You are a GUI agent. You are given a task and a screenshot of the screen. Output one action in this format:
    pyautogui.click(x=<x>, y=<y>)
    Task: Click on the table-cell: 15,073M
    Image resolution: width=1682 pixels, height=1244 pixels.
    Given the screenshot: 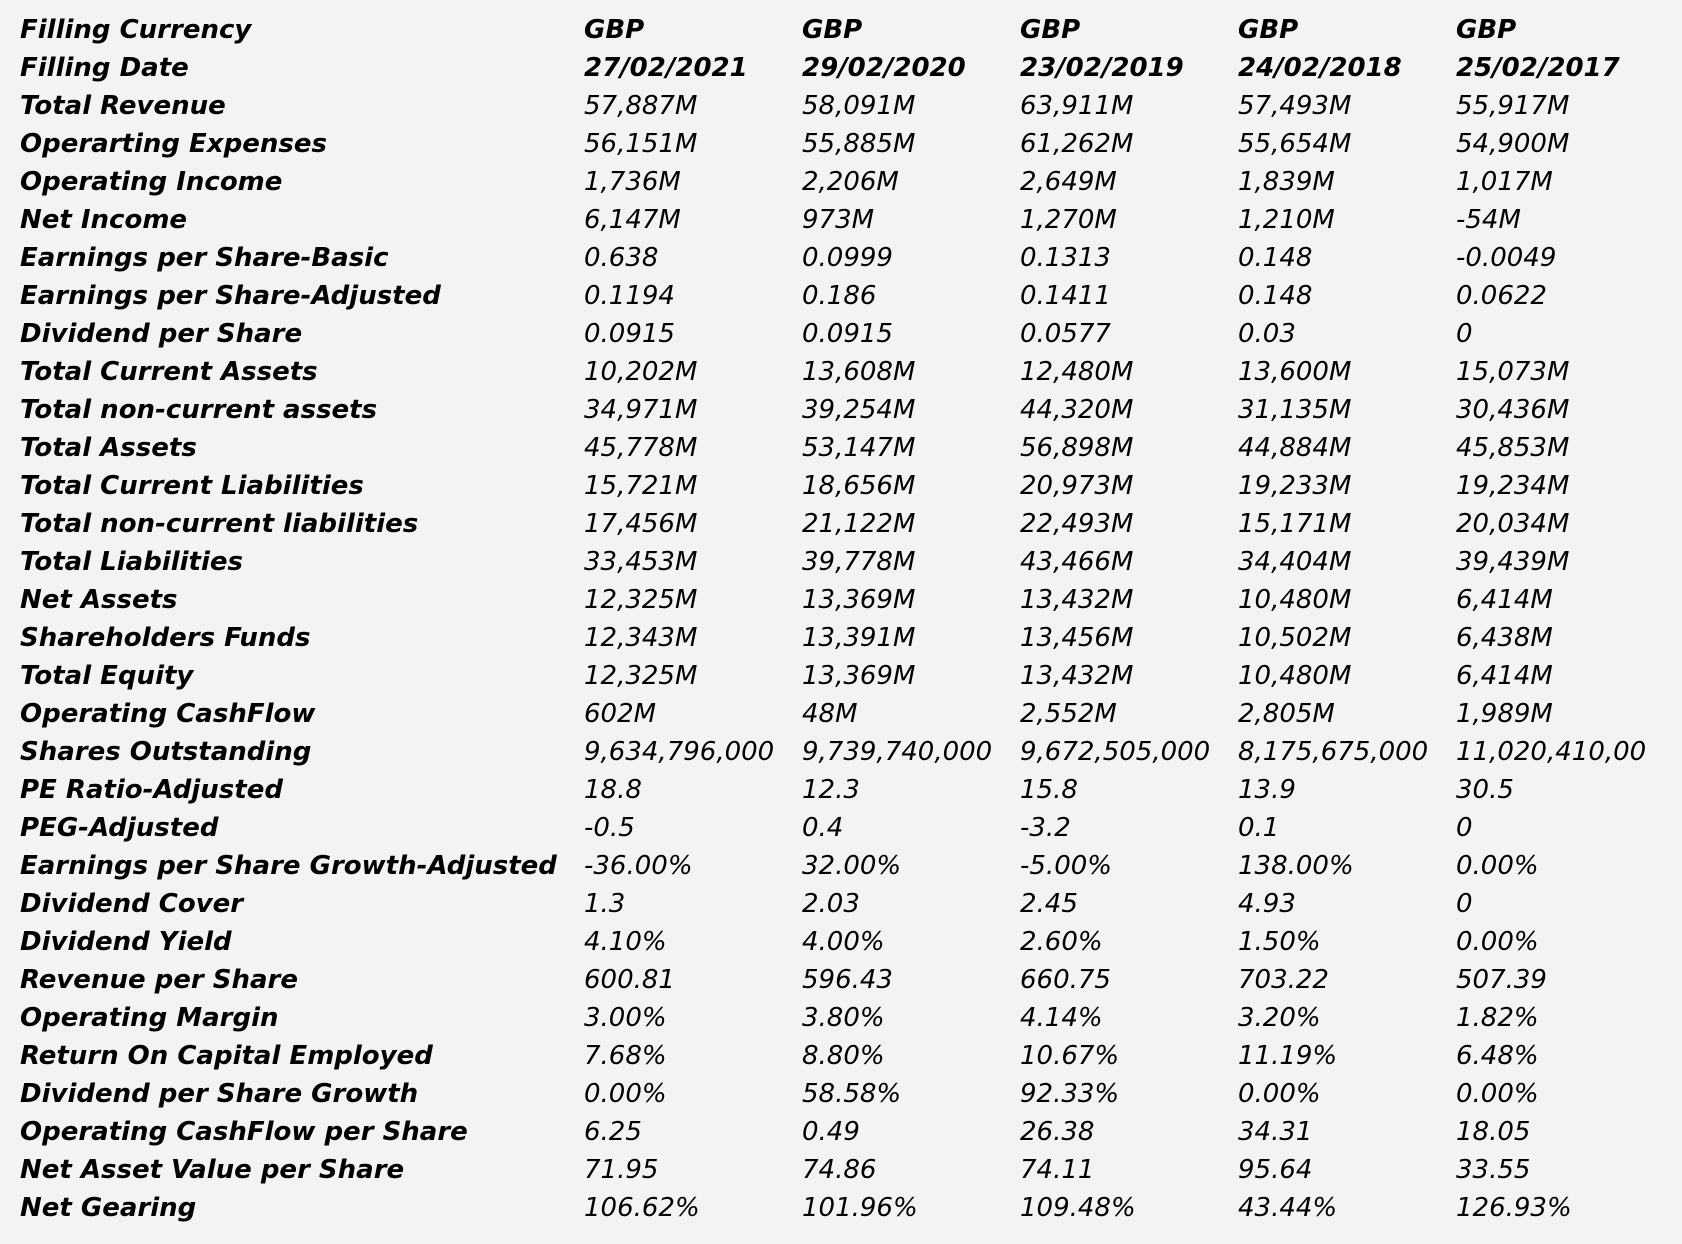 What is the action you would take?
    pyautogui.click(x=1513, y=372)
    